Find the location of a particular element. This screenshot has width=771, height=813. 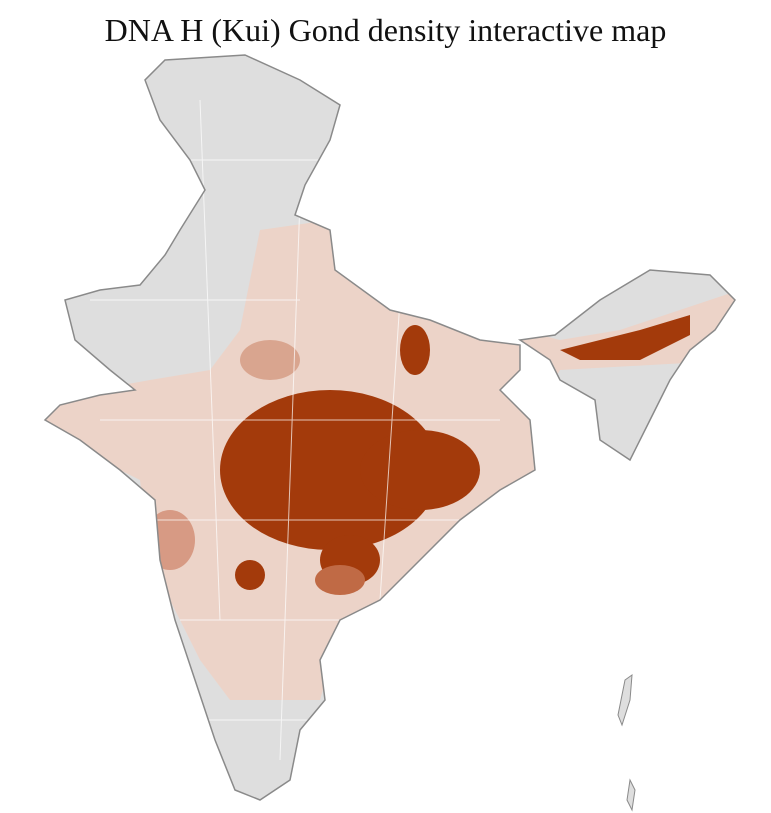

islands is located at coordinates (626, 742).